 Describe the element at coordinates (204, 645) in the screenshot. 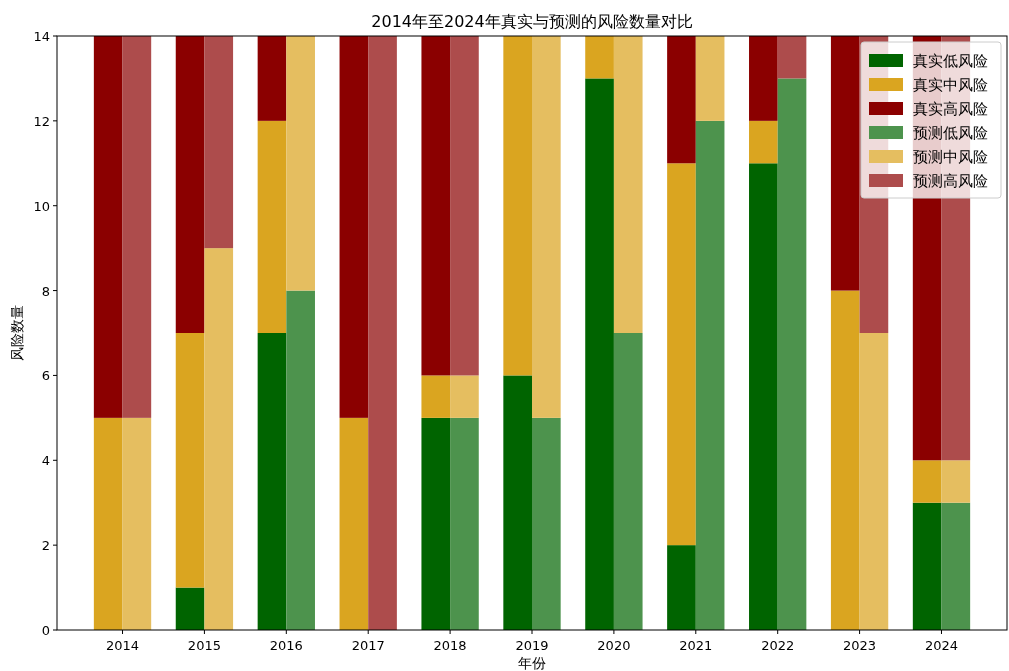

I see `x-tick-label: 2015` at that location.